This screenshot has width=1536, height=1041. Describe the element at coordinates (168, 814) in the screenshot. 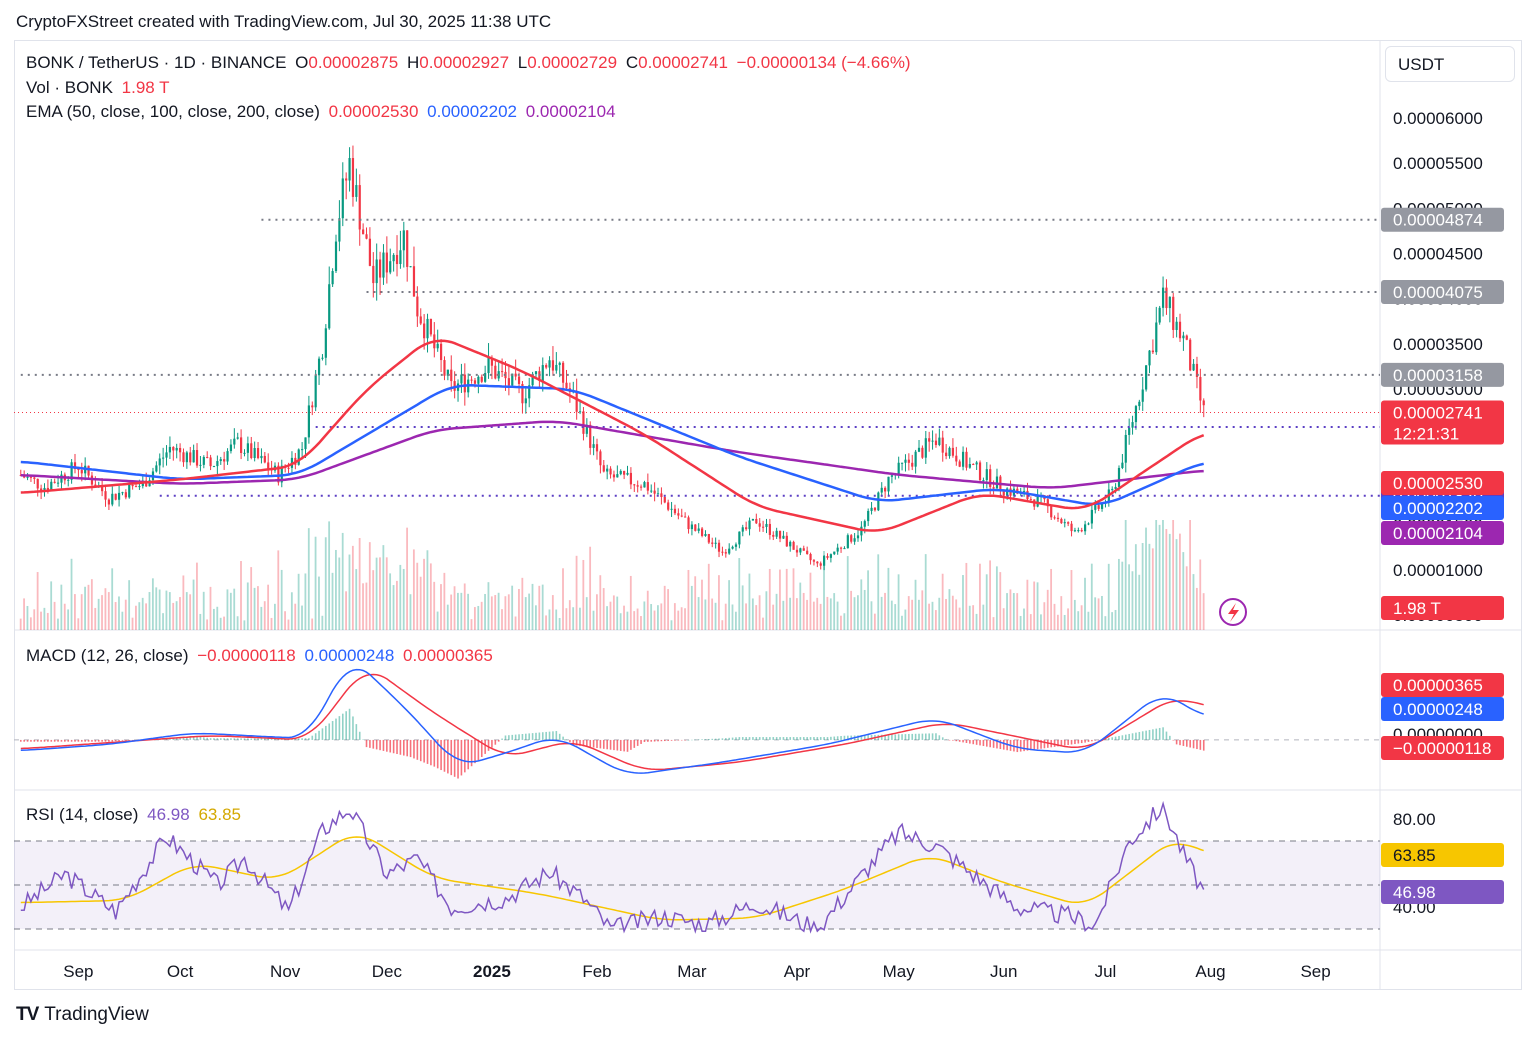

I see `rsi-value: 46.98` at that location.